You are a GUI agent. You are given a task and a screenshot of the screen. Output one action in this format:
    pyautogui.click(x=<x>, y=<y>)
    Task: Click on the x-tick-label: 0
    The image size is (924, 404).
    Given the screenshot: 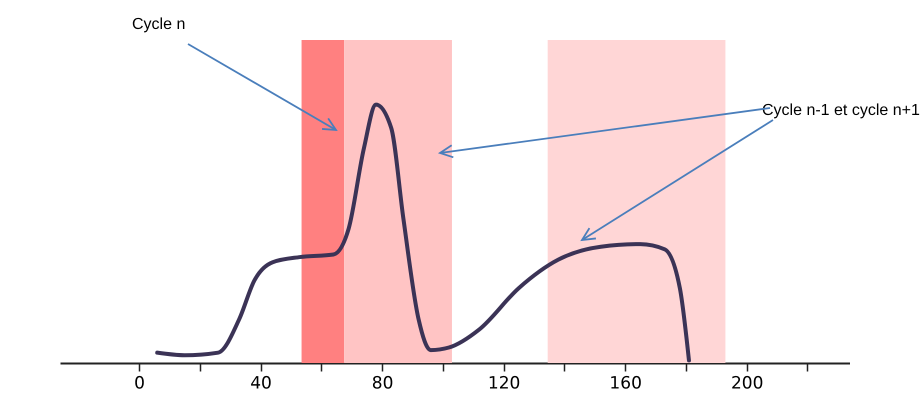 What is the action you would take?
    pyautogui.click(x=139, y=384)
    